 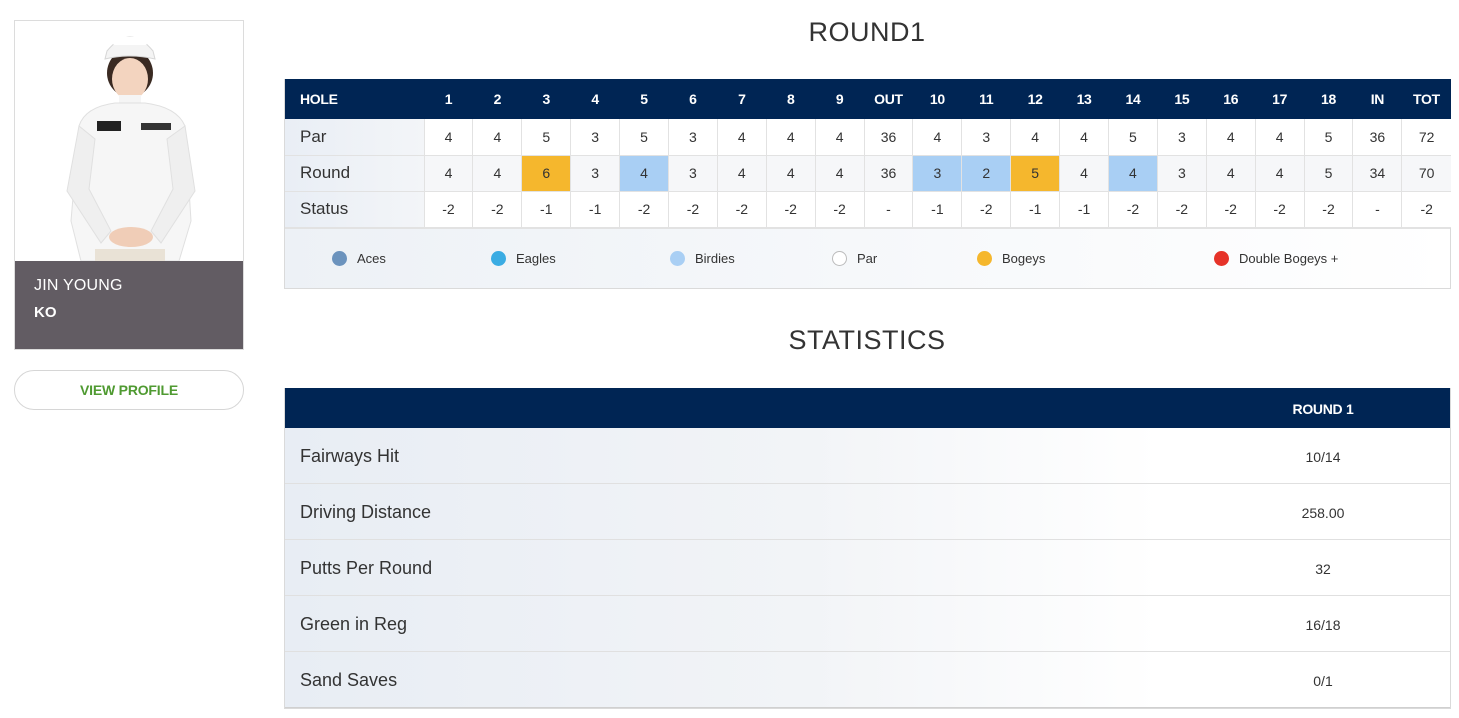 I want to click on round-1-column-header: ROUND 1, so click(x=1323, y=409).